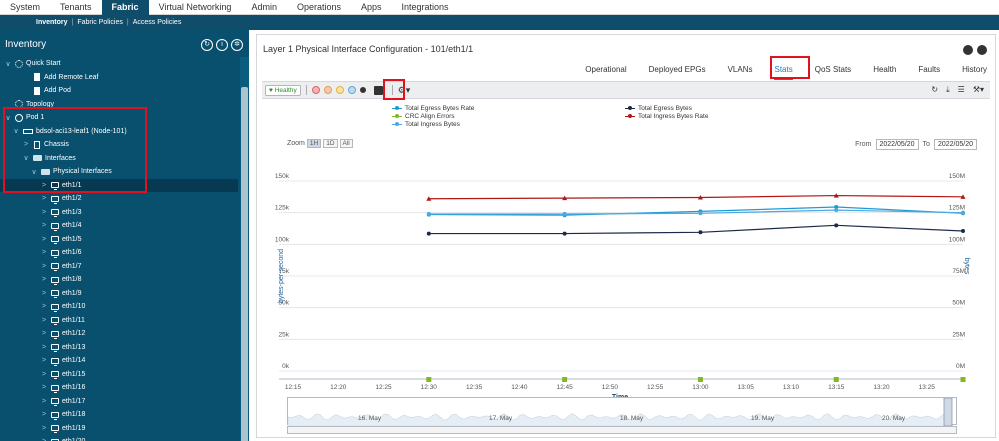  Describe the element at coordinates (119, 159) in the screenshot. I see `tree-item: ∨ Interfaces` at that location.